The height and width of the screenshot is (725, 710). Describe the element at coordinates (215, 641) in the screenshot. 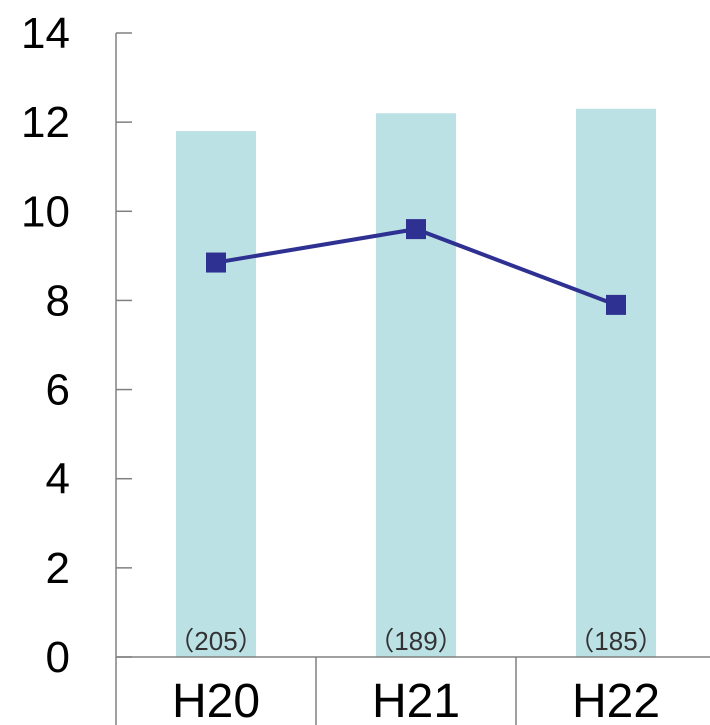

I see `bar-count-label: （205）` at that location.